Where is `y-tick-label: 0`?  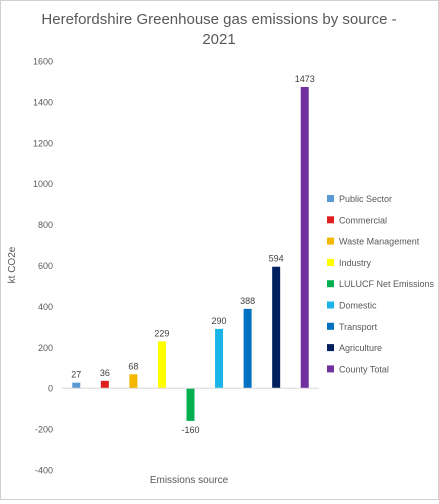
y-tick-label: 0 is located at coordinates (50, 389).